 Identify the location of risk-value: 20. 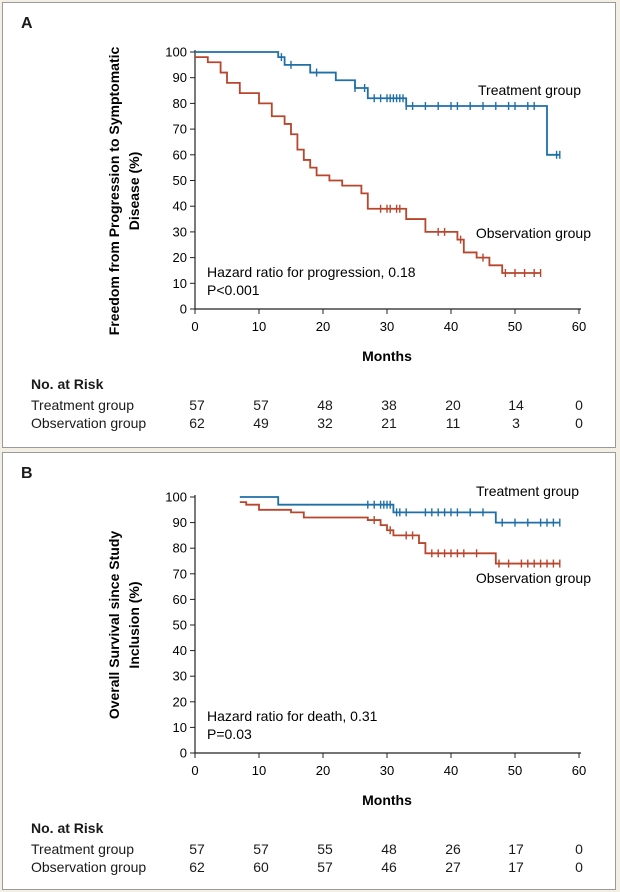
(453, 405).